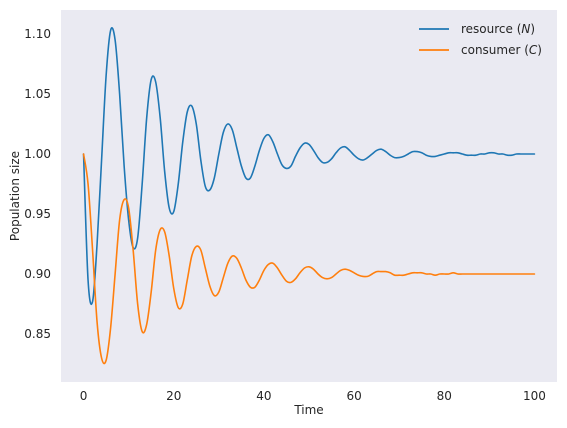 Image resolution: width=567 pixels, height=428 pixels. Describe the element at coordinates (495, 50) in the screenshot. I see `legend-text: consumer (` at that location.